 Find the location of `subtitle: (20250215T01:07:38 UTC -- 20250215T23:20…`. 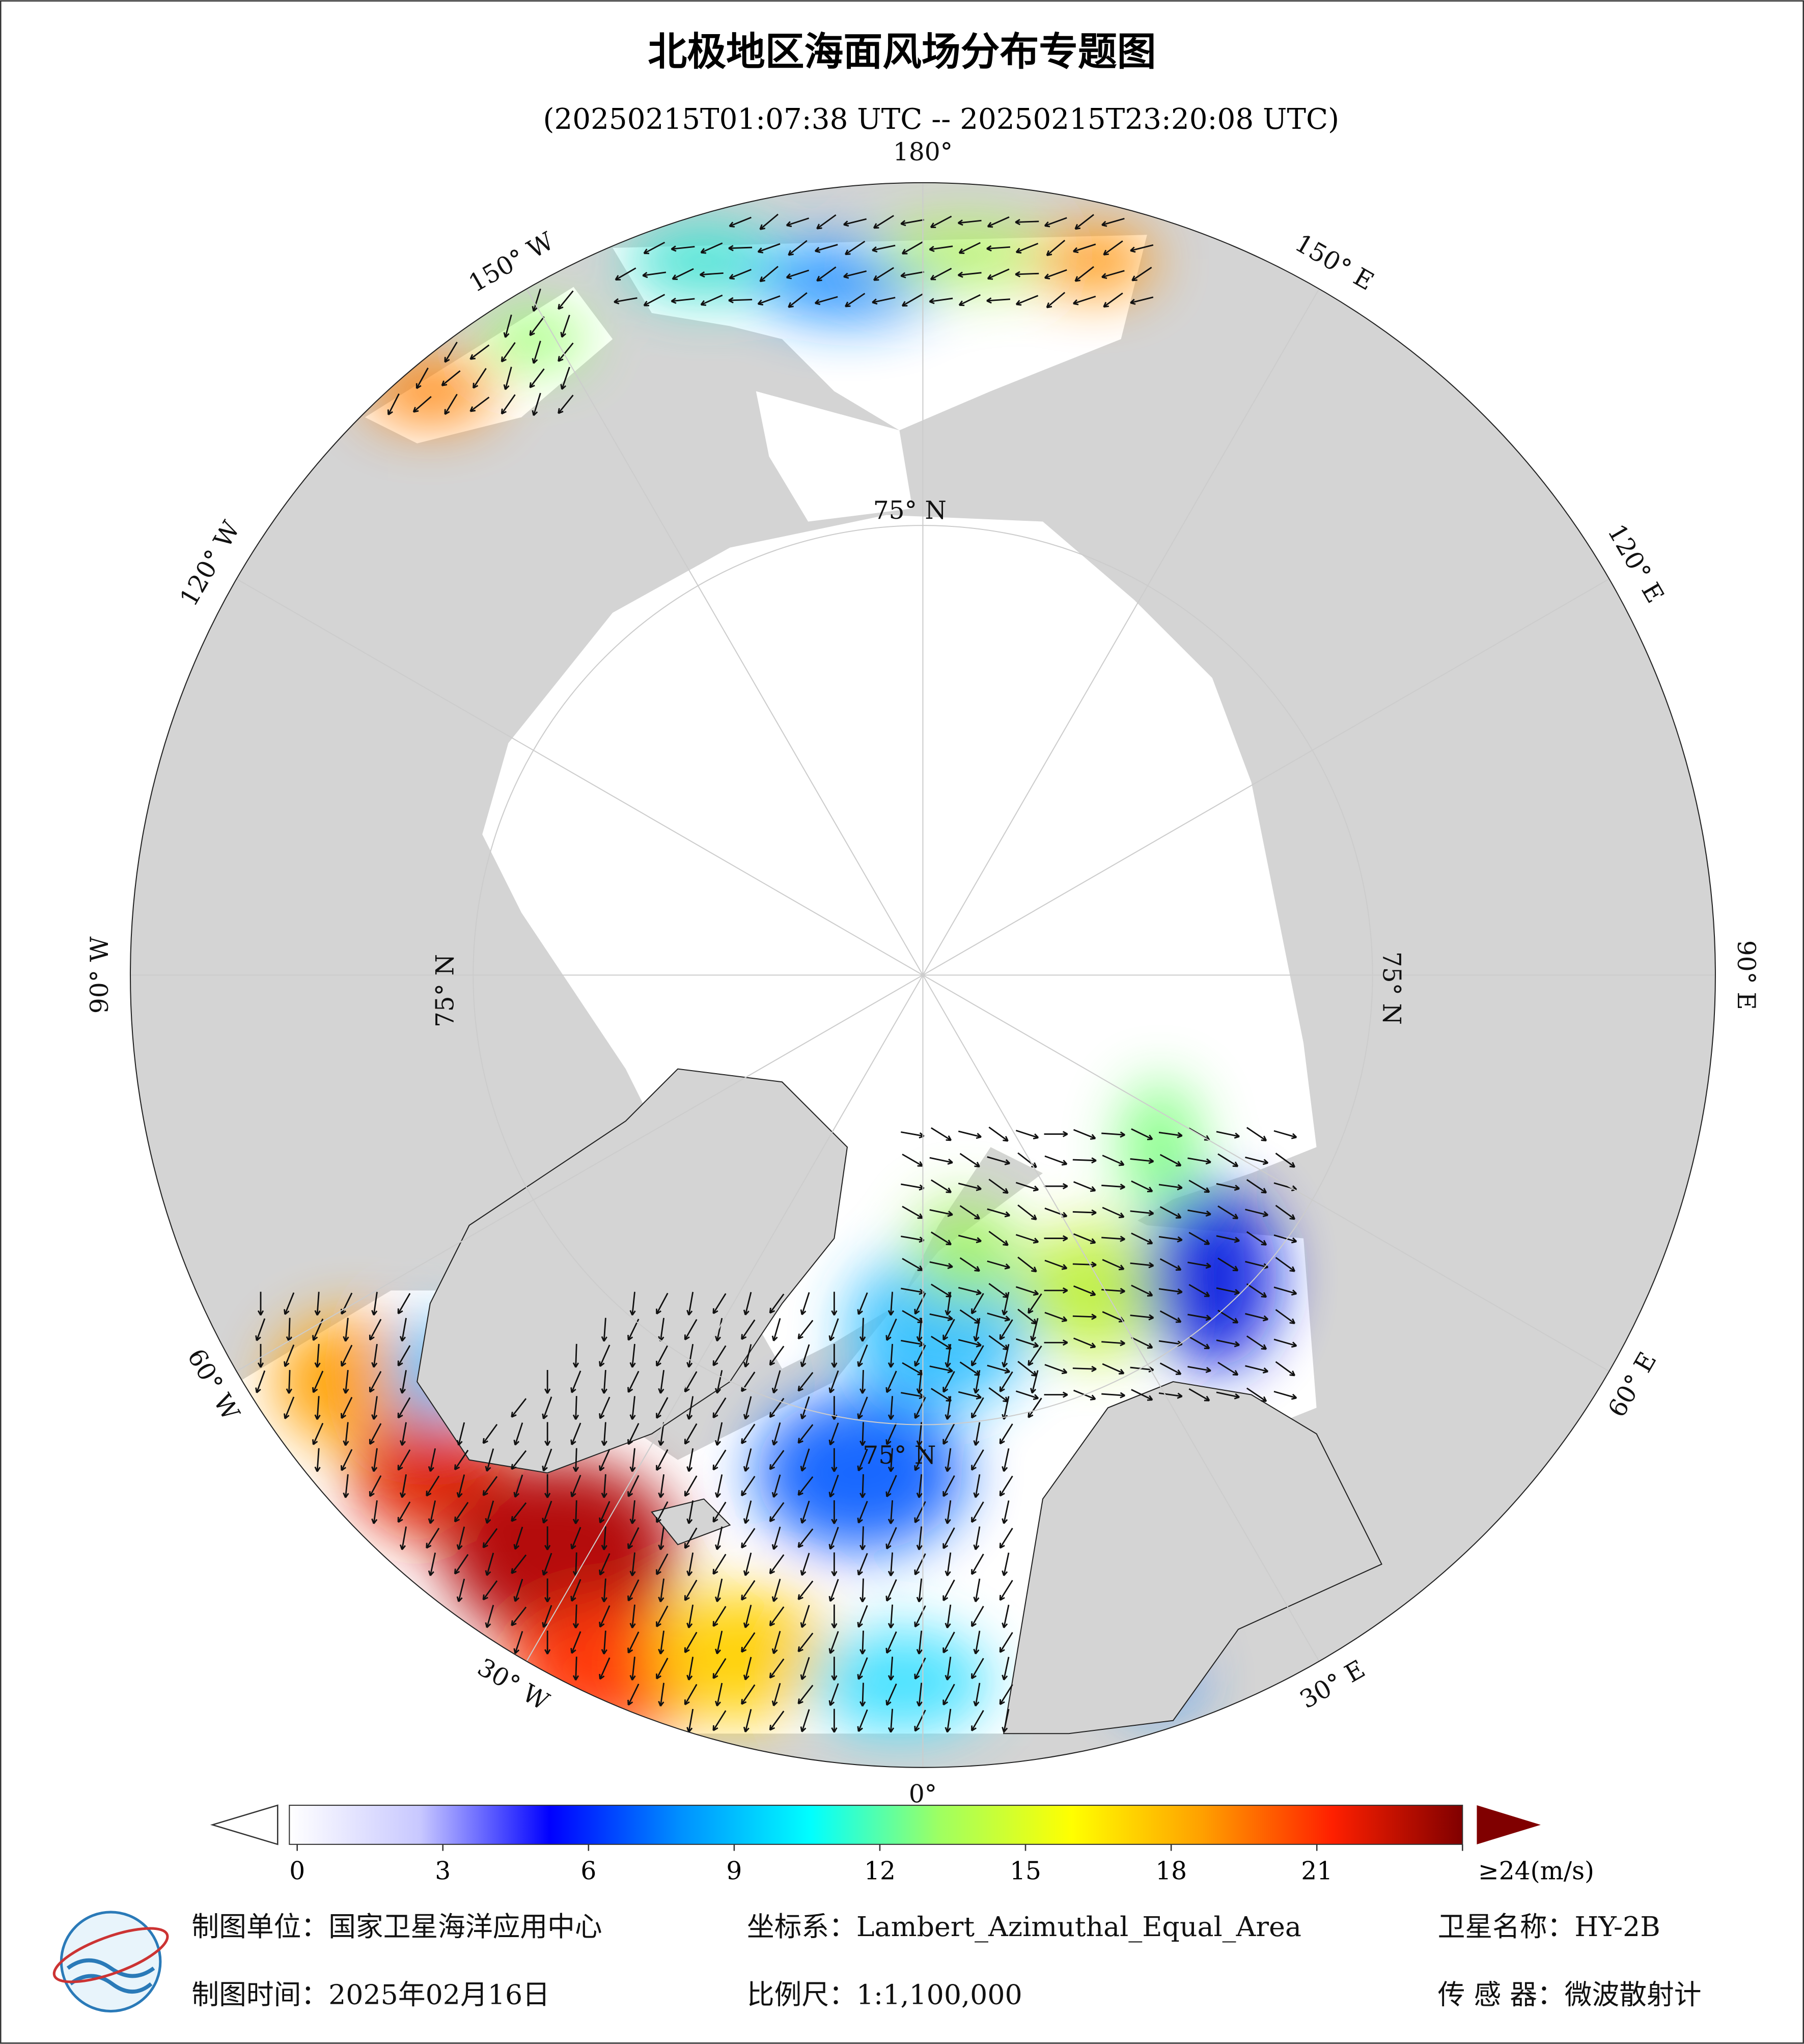

subtitle: (20250215T01:07:38 UTC -- 20250215T23:20… is located at coordinates (941, 119).